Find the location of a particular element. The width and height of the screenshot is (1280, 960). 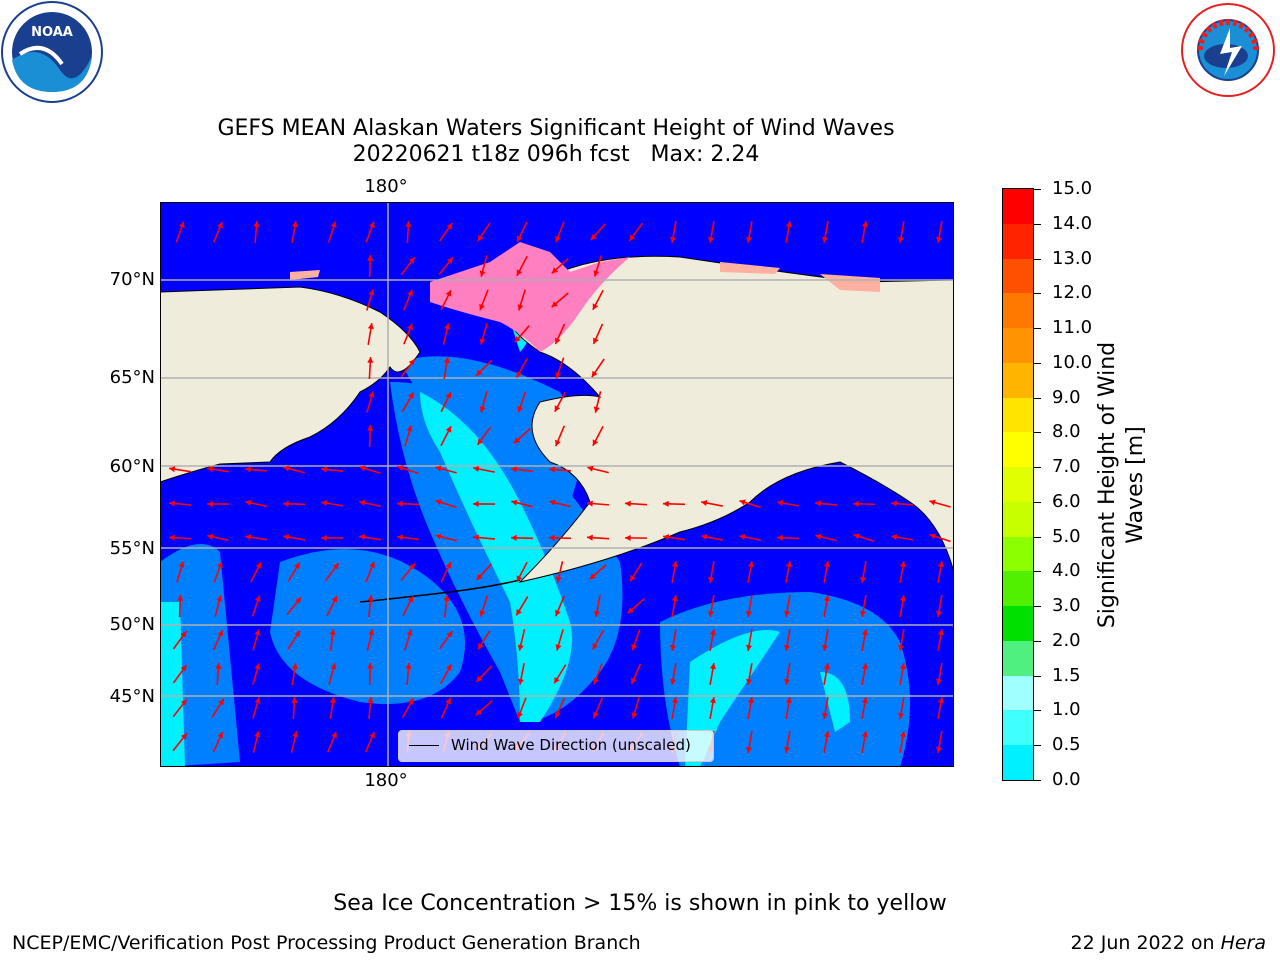

colorbar-label-line1: Significant Height of Wind is located at coordinates (1107, 485).